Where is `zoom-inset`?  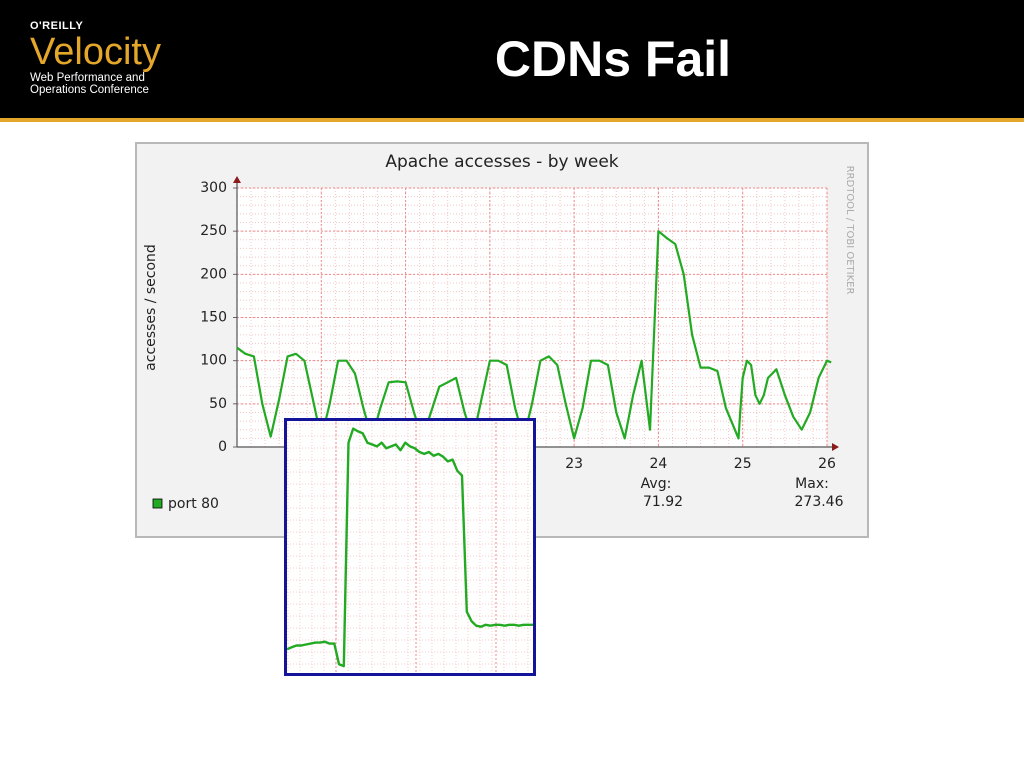 zoom-inset is located at coordinates (410, 547).